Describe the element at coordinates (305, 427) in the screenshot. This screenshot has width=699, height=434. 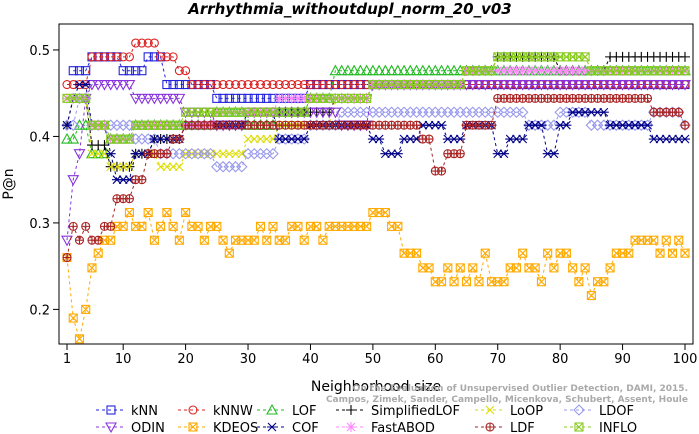
I see `legend-label-cof: COF` at that location.